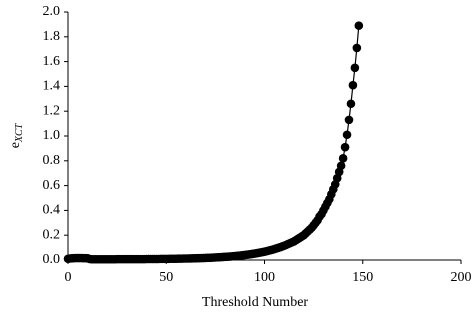  Describe the element at coordinates (52, 259) in the screenshot. I see `y-tick-label: 0.0` at that location.